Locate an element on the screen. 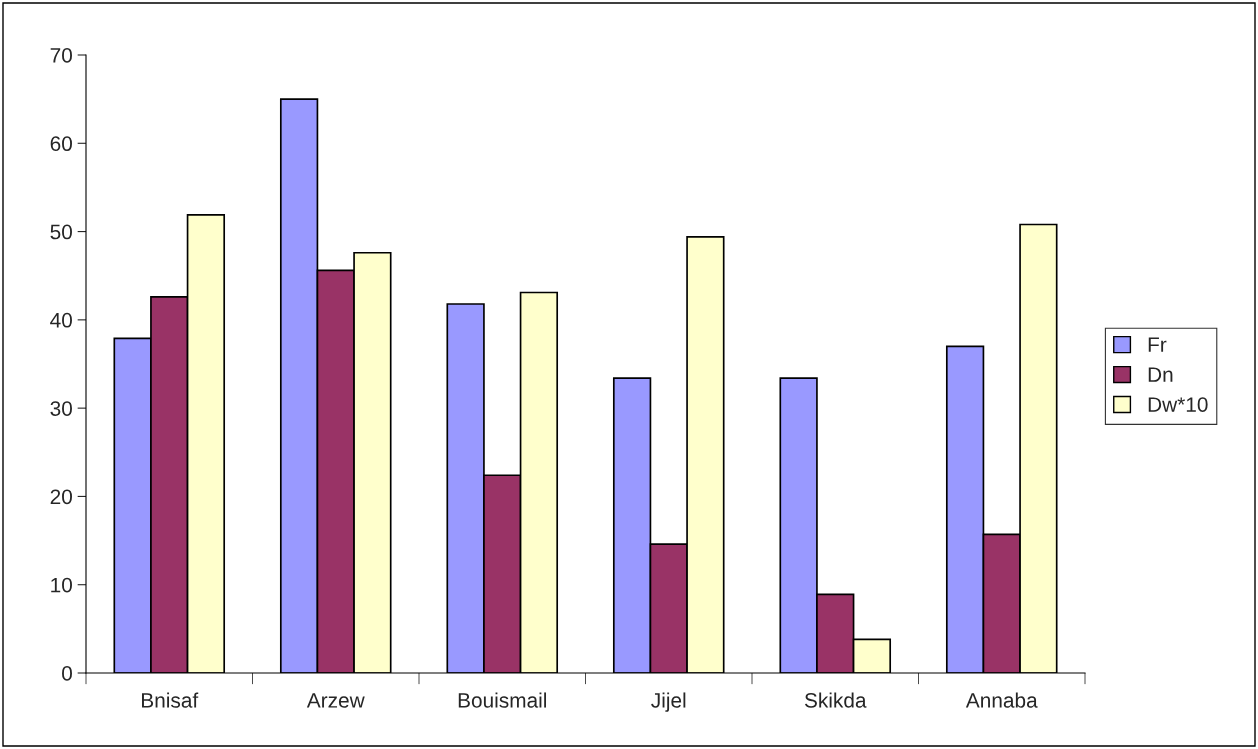 This screenshot has height=749, width=1258. y-tick-label: 50 is located at coordinates (61, 232).